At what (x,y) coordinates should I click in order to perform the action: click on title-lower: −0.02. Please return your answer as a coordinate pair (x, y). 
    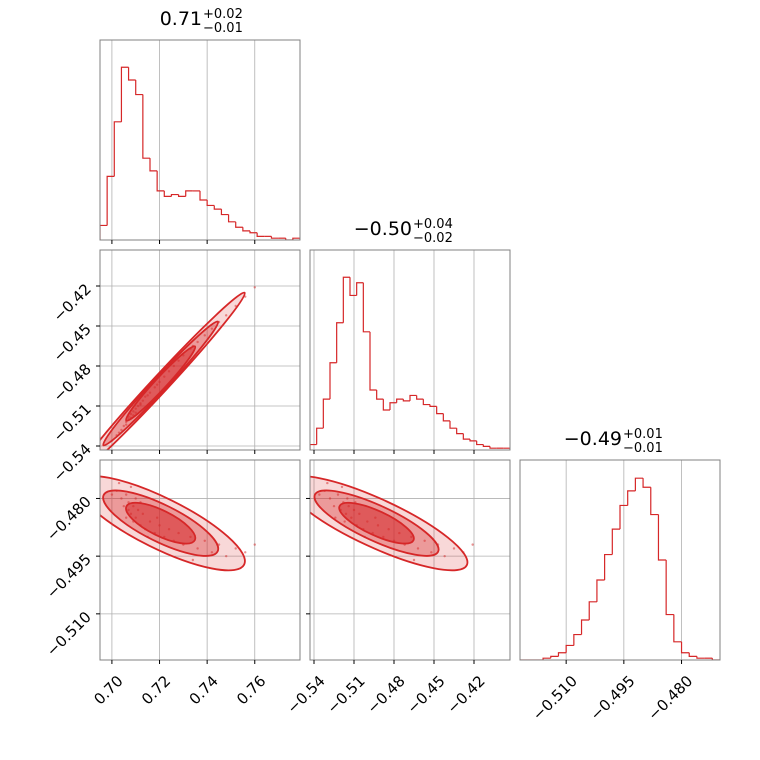
    Looking at the image, I should click on (433, 238).